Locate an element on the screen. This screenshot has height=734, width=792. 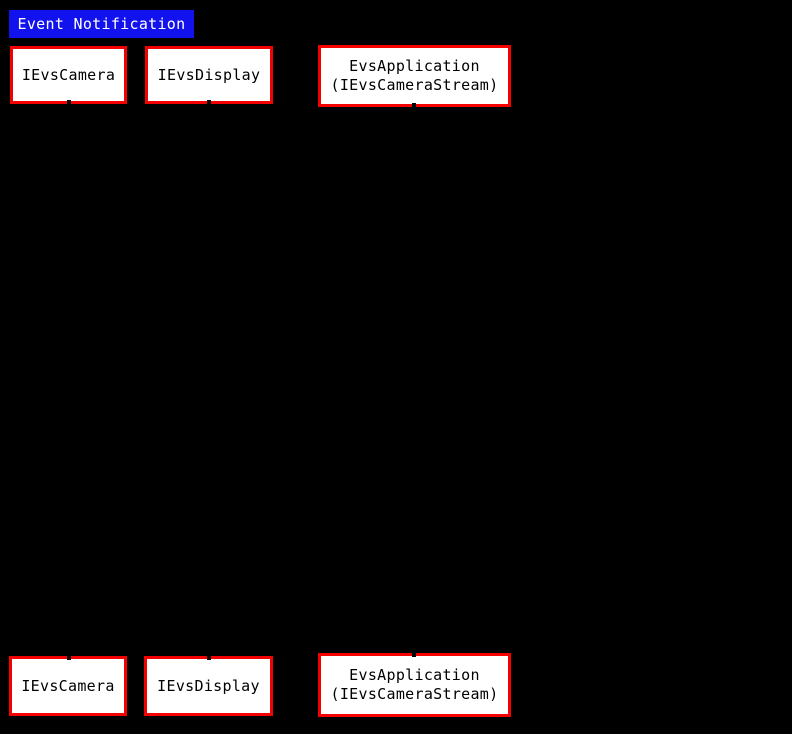
participant-top-ievscamera: IEvsCamera is located at coordinates (68, 75).